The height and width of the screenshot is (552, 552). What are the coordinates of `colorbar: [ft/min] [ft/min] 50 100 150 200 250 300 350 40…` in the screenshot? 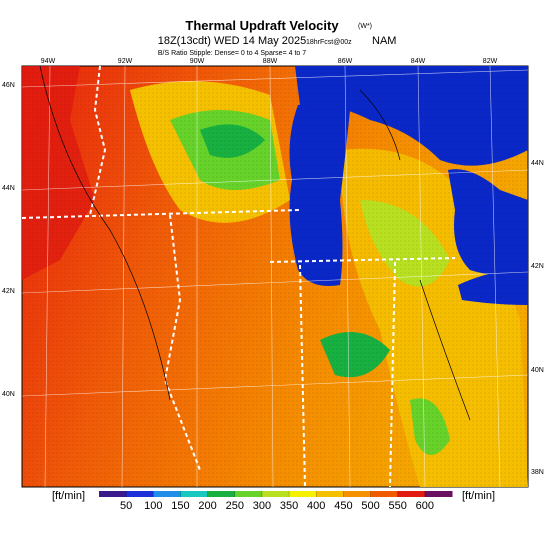 It's located at (273, 501).